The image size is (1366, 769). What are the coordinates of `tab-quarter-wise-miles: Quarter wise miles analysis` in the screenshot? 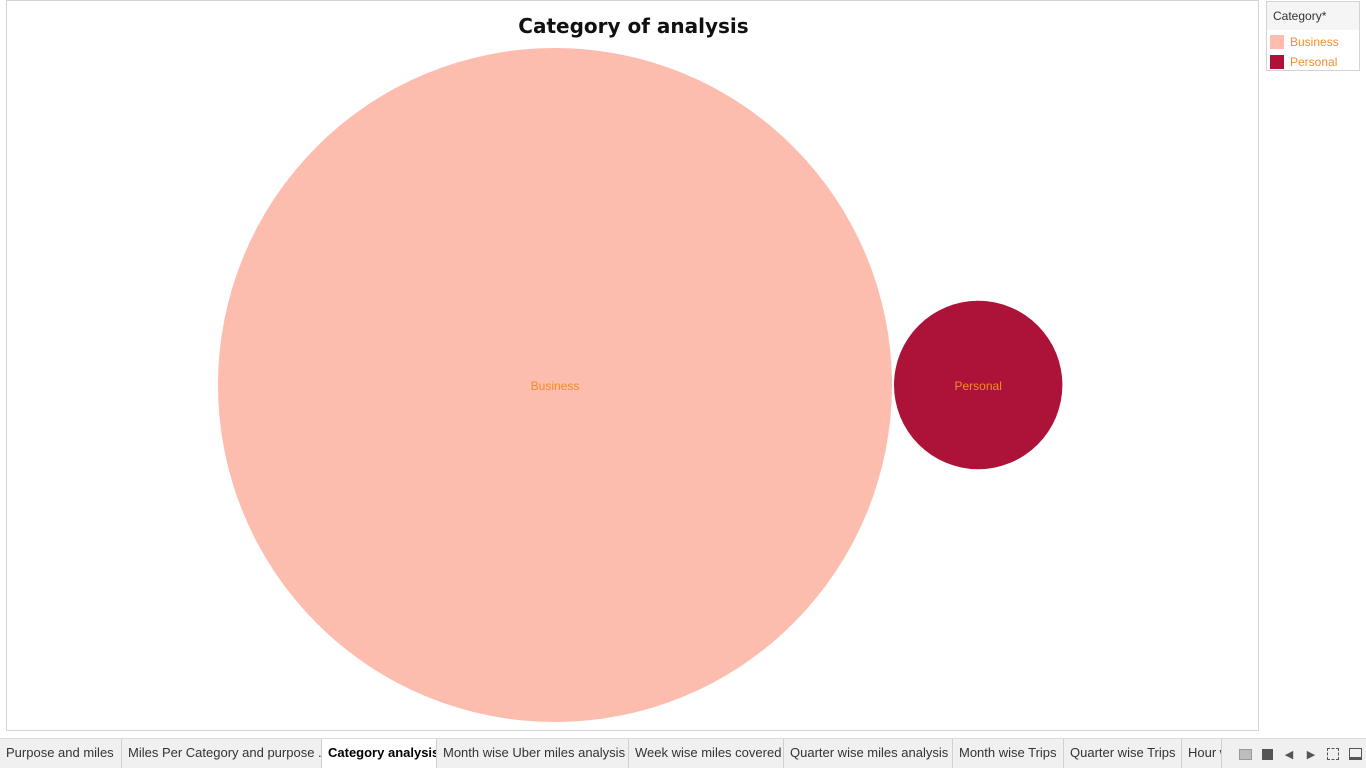 It's located at (868, 753).